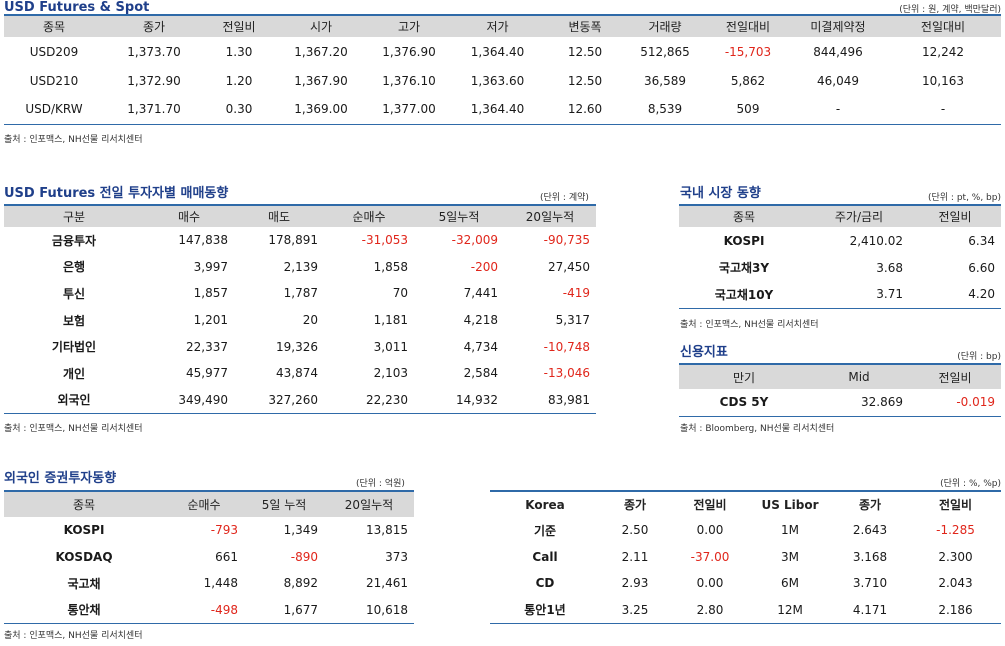 This screenshot has height=646, width=1005. What do you see at coordinates (210, 293) in the screenshot?
I see `investor-cell: 1,857` at bounding box center [210, 293].